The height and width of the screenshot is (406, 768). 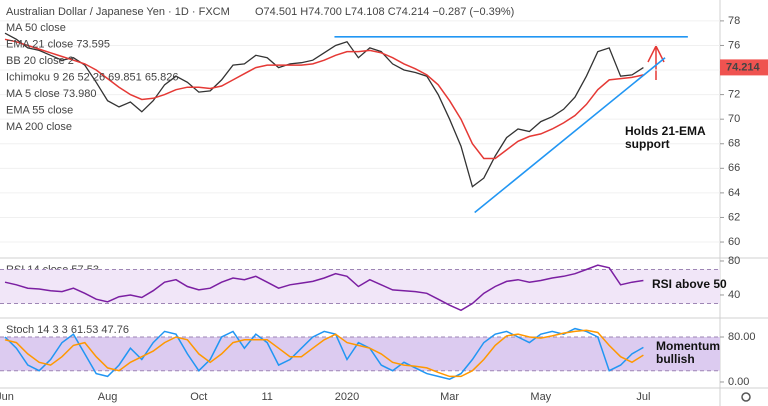 What do you see at coordinates (39, 127) in the screenshot?
I see `indicator-label: MA 200 close` at bounding box center [39, 127].